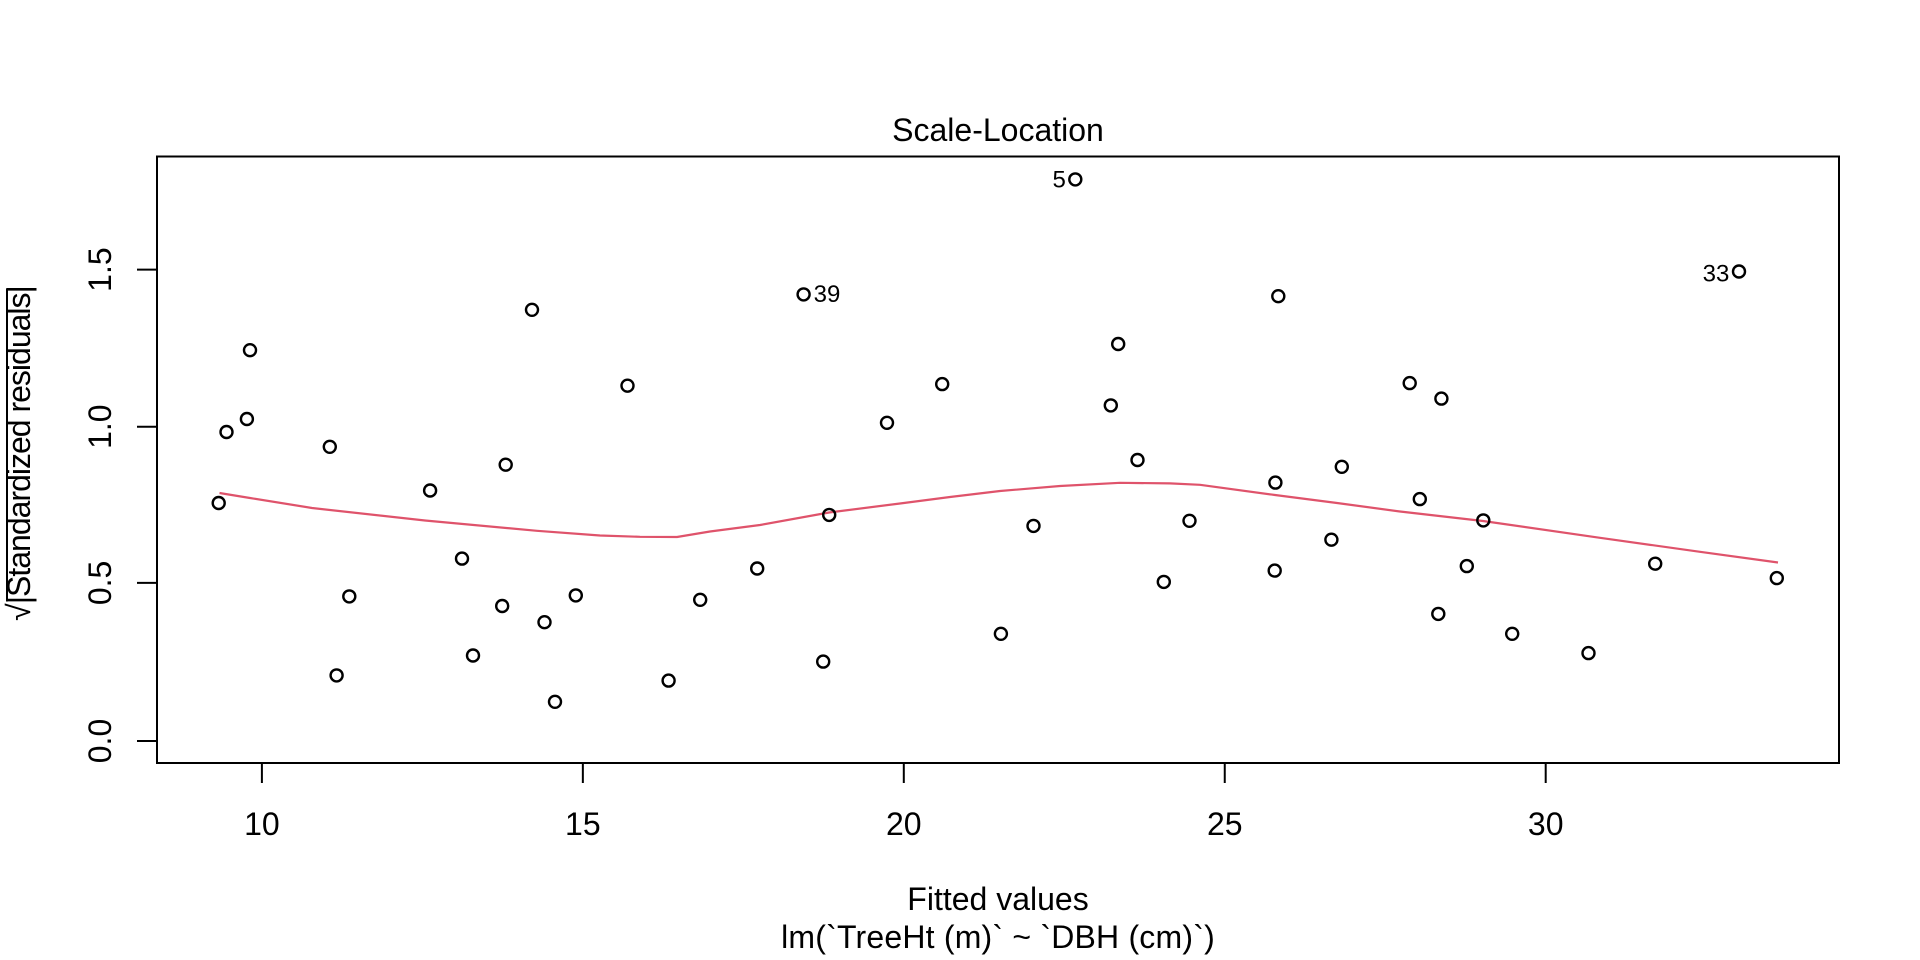 The image size is (1920, 960). I want to click on svg-text: 39, so click(827, 294).